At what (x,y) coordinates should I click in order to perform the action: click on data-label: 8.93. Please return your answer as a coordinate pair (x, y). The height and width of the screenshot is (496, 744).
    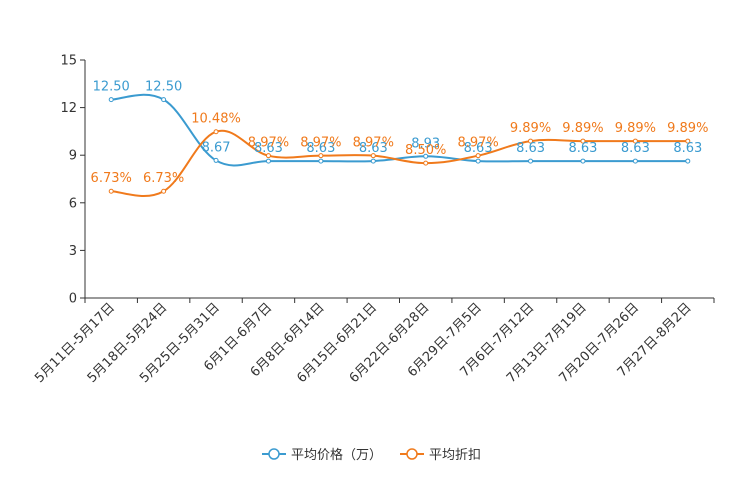
    Looking at the image, I should click on (425, 143).